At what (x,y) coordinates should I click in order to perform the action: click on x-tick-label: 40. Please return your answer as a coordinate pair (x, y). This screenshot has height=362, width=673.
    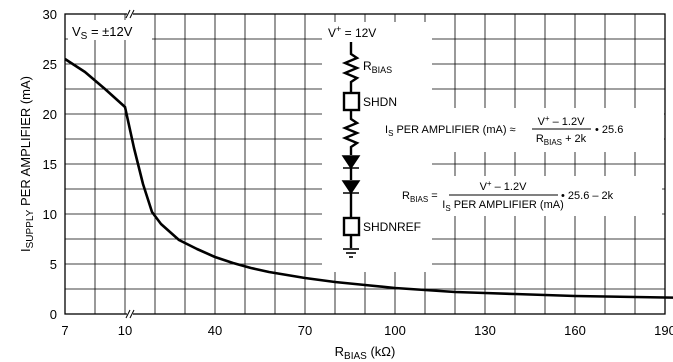
    Looking at the image, I should click on (215, 330).